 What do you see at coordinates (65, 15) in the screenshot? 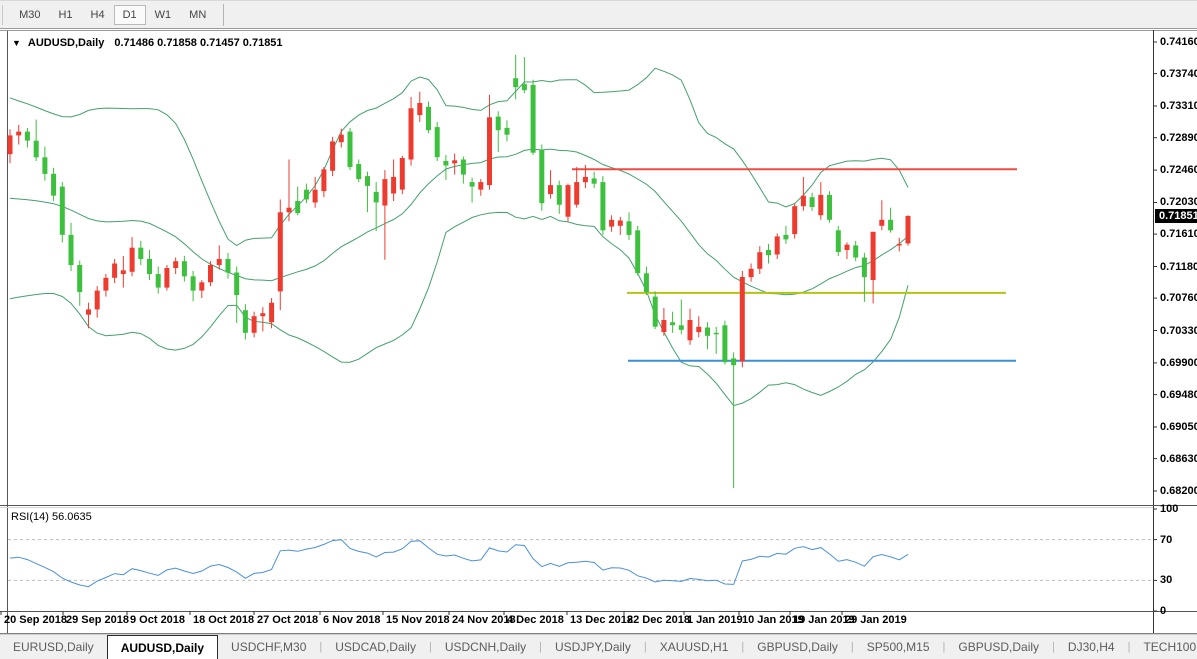
I see `timeframe-button-h1: H1` at bounding box center [65, 15].